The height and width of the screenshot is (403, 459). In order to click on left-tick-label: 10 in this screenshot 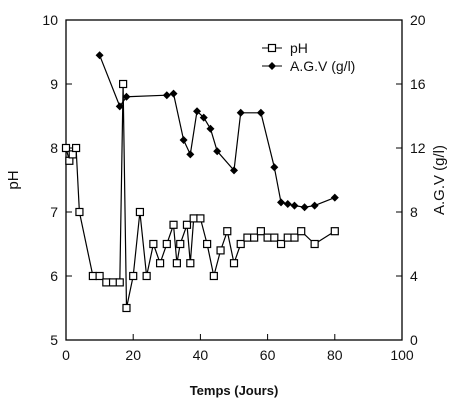, I will do `click(50, 20)`.